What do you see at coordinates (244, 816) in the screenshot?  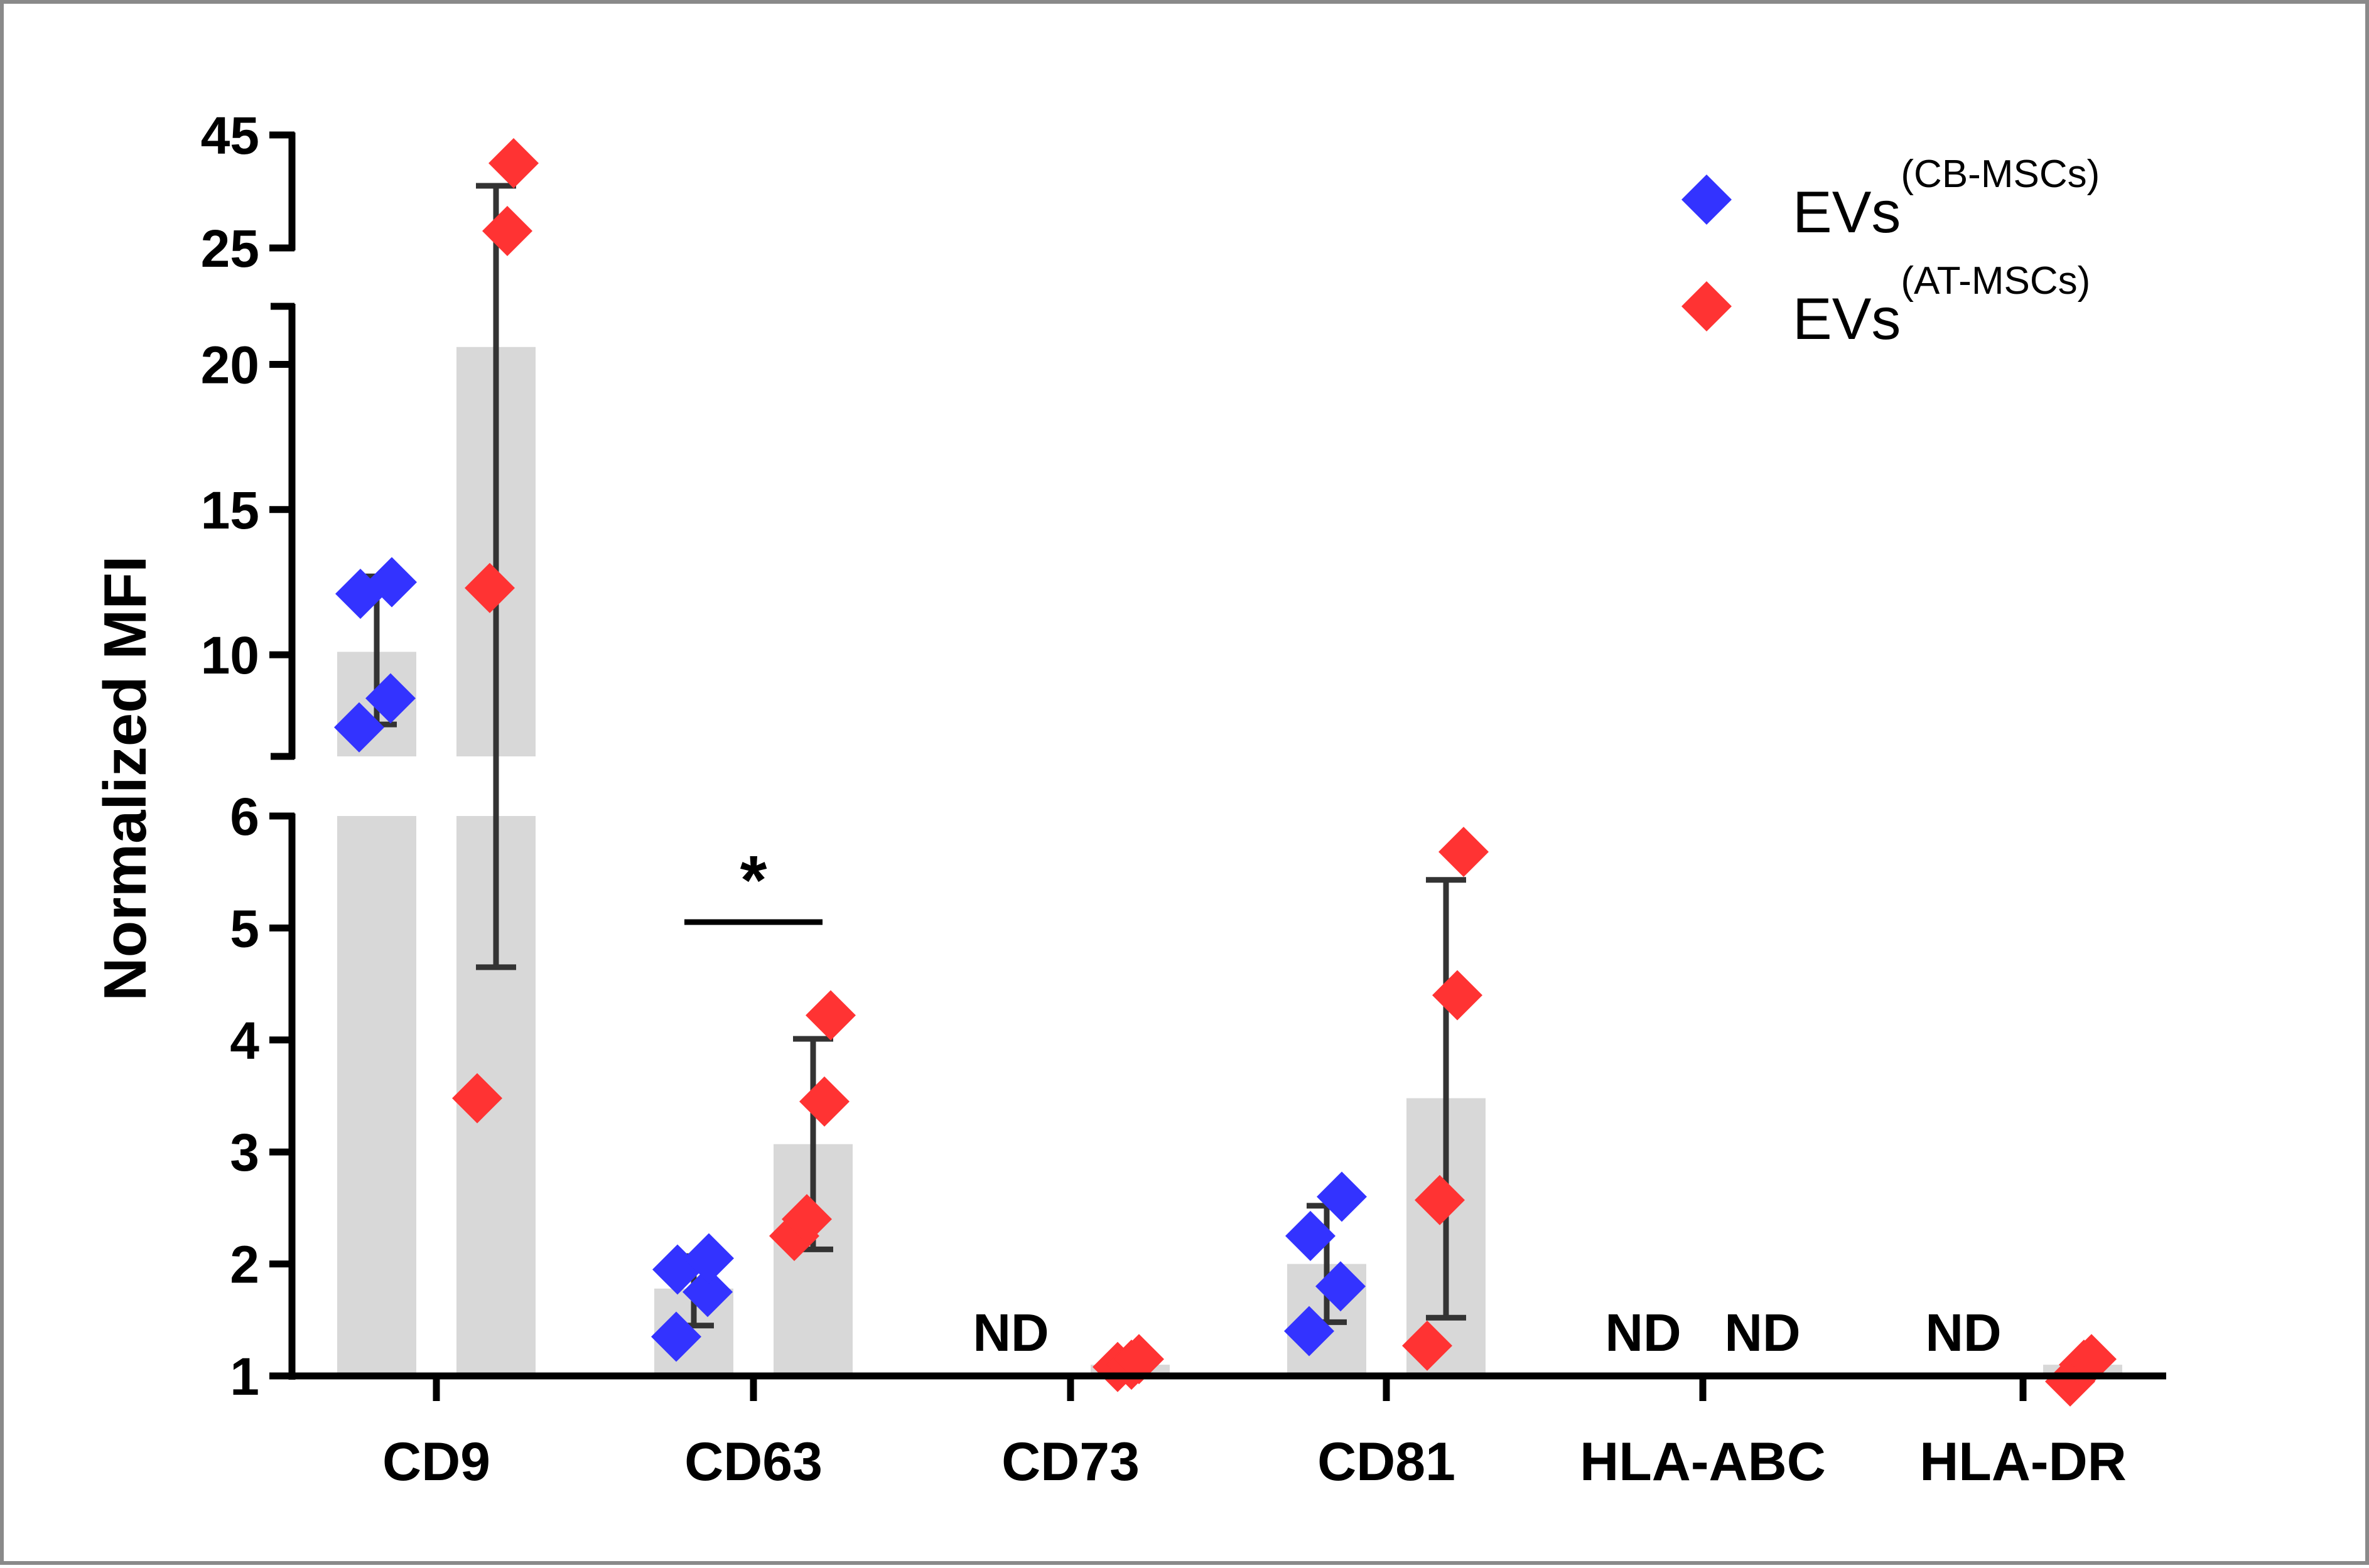 I see `y-tick-label: 6` at bounding box center [244, 816].